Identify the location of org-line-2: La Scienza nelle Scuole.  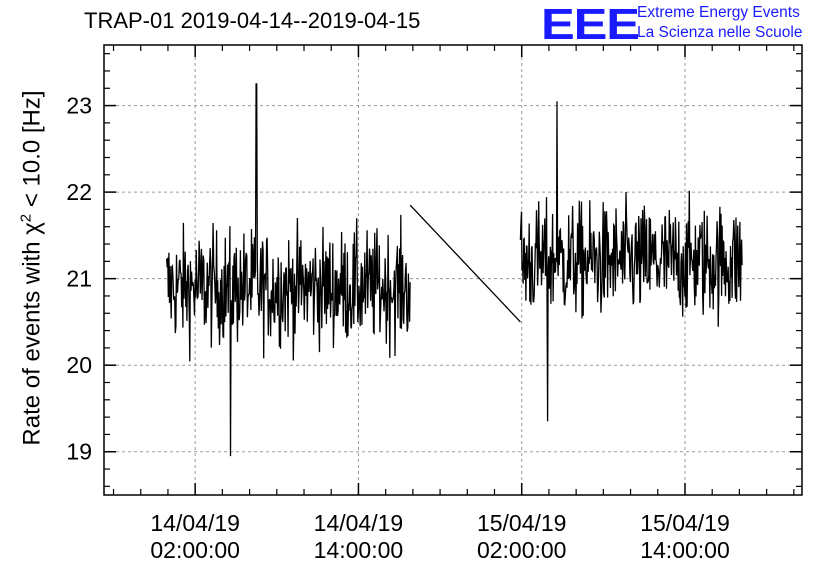
(720, 32).